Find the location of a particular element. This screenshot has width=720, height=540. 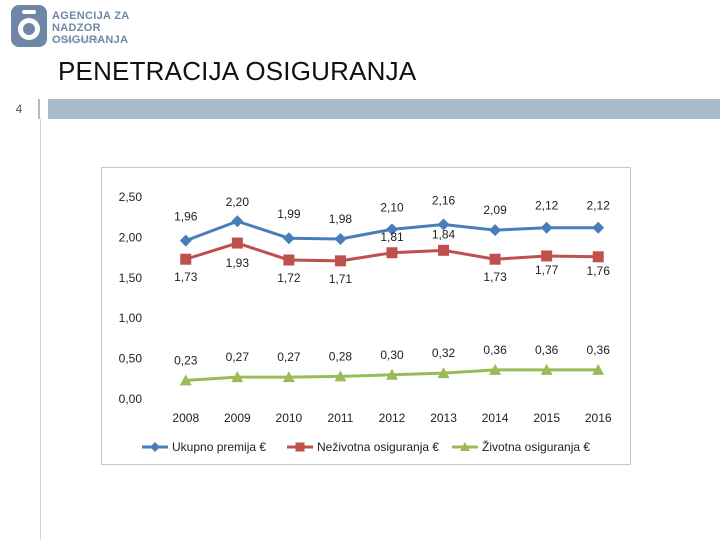

data-label: 1,93 is located at coordinates (238, 263).